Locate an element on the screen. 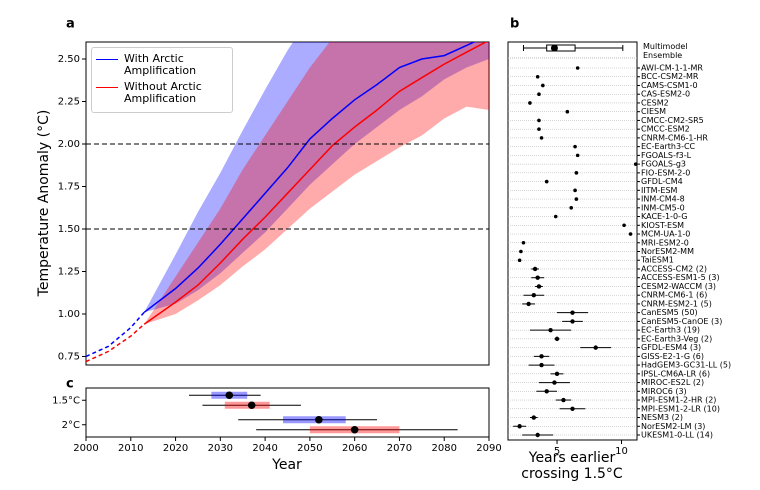 This screenshot has height=490, width=760. model-label: MCM-UA-1-0 is located at coordinates (665, 234).